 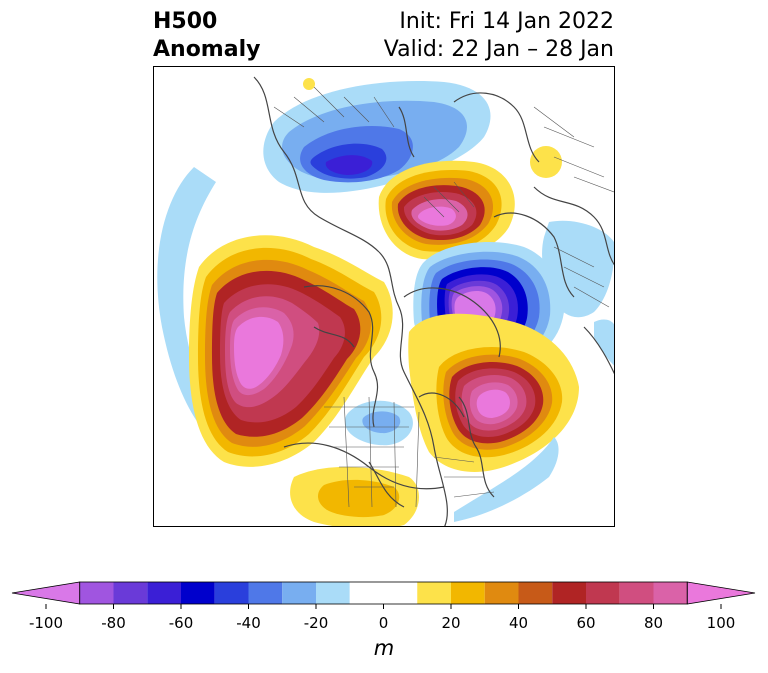 I want to click on colorbar-tick-label: 40, so click(x=518, y=623).